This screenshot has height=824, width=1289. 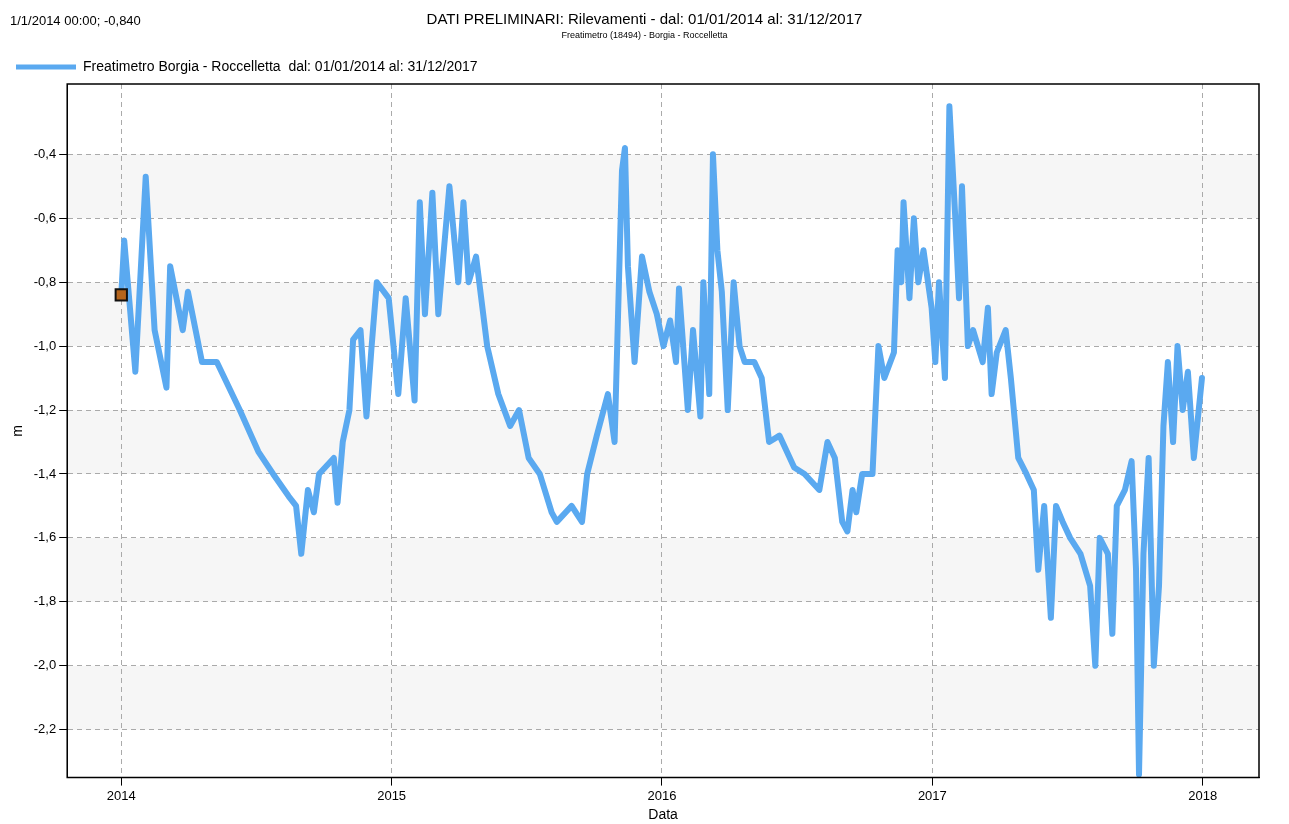 I want to click on y-tick-label: -1,0, so click(x=45, y=345).